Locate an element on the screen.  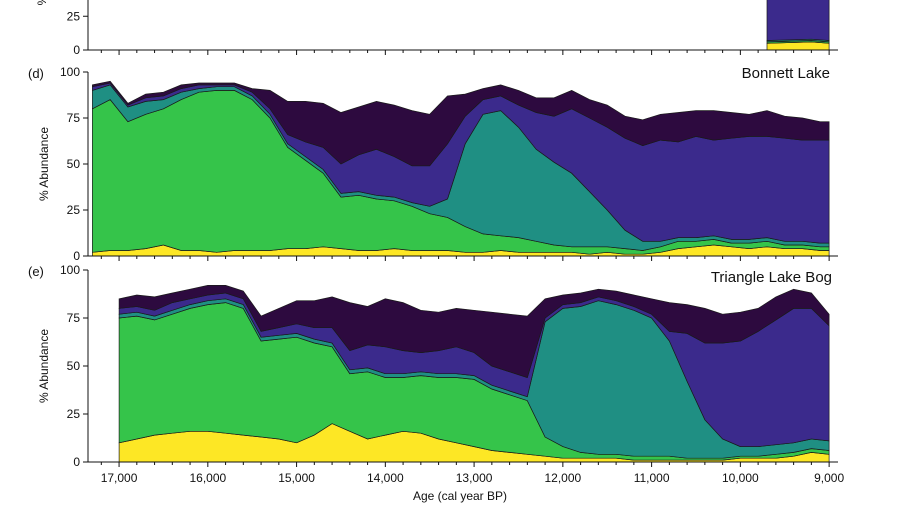
x-axis-label: Age (cal year BP) is located at coordinates (460, 496).